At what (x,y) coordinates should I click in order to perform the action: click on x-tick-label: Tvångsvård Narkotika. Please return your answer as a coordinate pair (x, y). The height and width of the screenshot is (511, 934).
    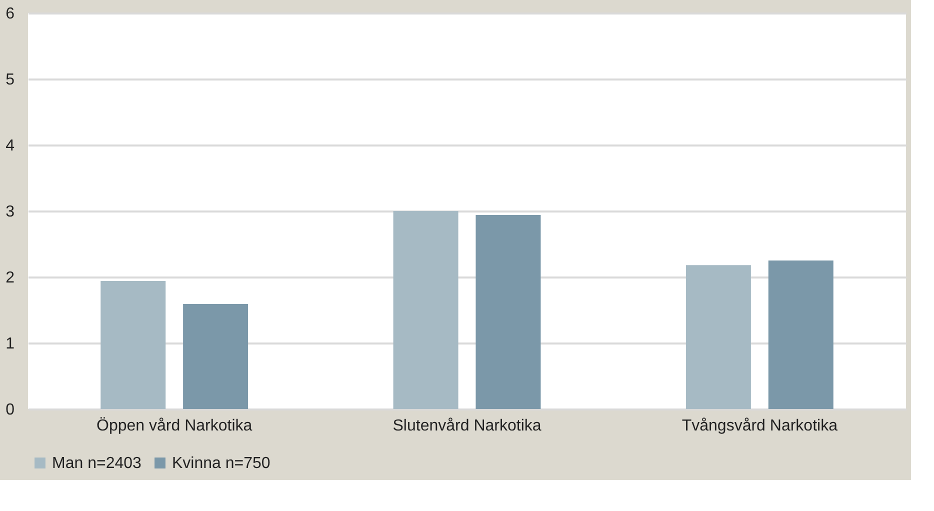
    Looking at the image, I should click on (760, 426).